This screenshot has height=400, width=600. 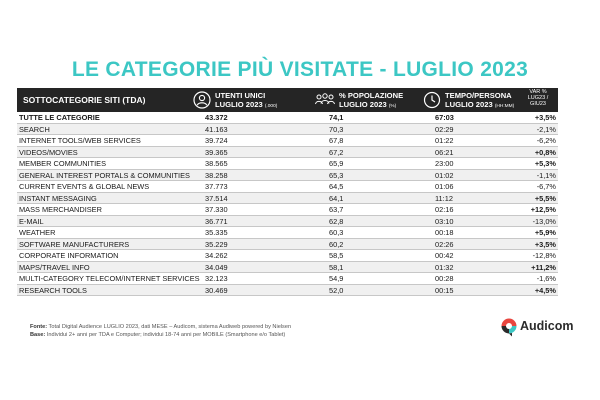 I want to click on cell-category: E-MAIL, so click(x=31, y=221).